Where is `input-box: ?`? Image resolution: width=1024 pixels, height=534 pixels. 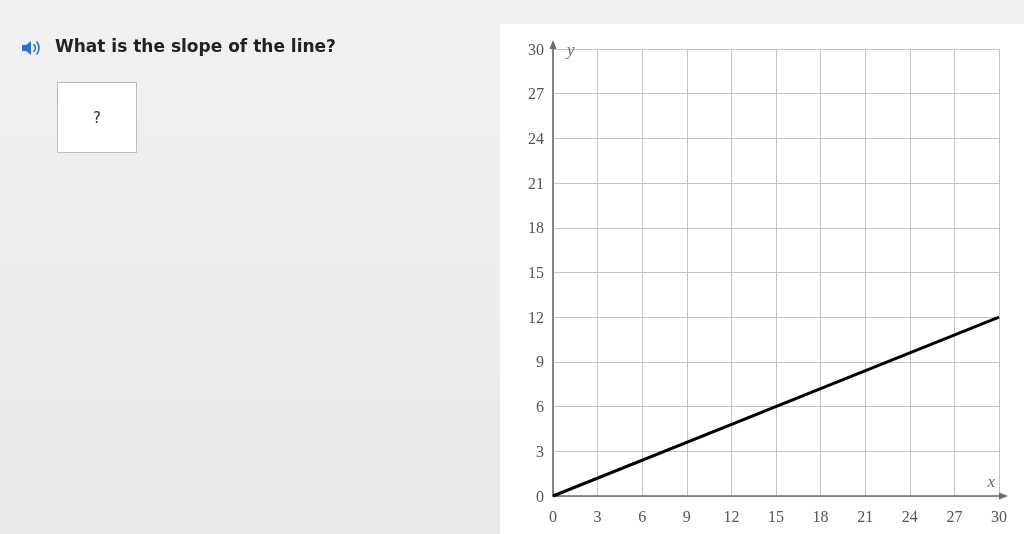
input-box: ? is located at coordinates (97, 117).